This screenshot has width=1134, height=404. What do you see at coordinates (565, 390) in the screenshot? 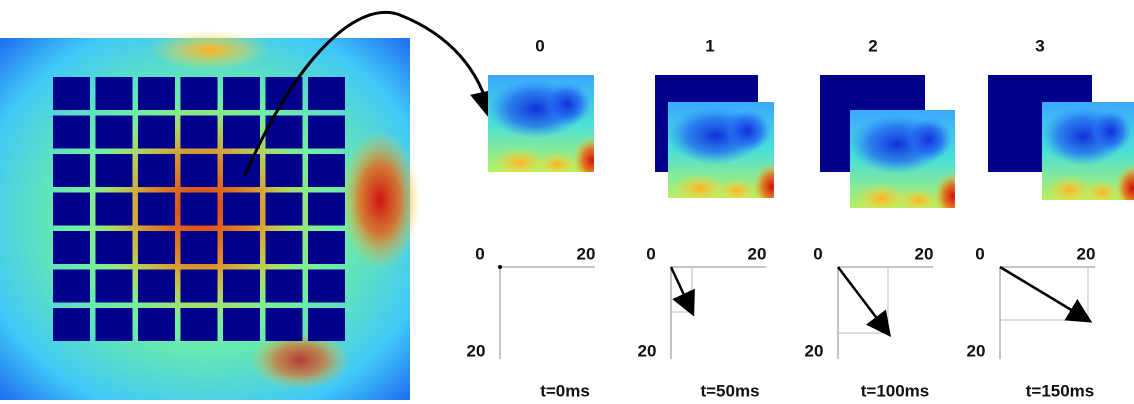
I see `time-label: t=0ms` at bounding box center [565, 390].